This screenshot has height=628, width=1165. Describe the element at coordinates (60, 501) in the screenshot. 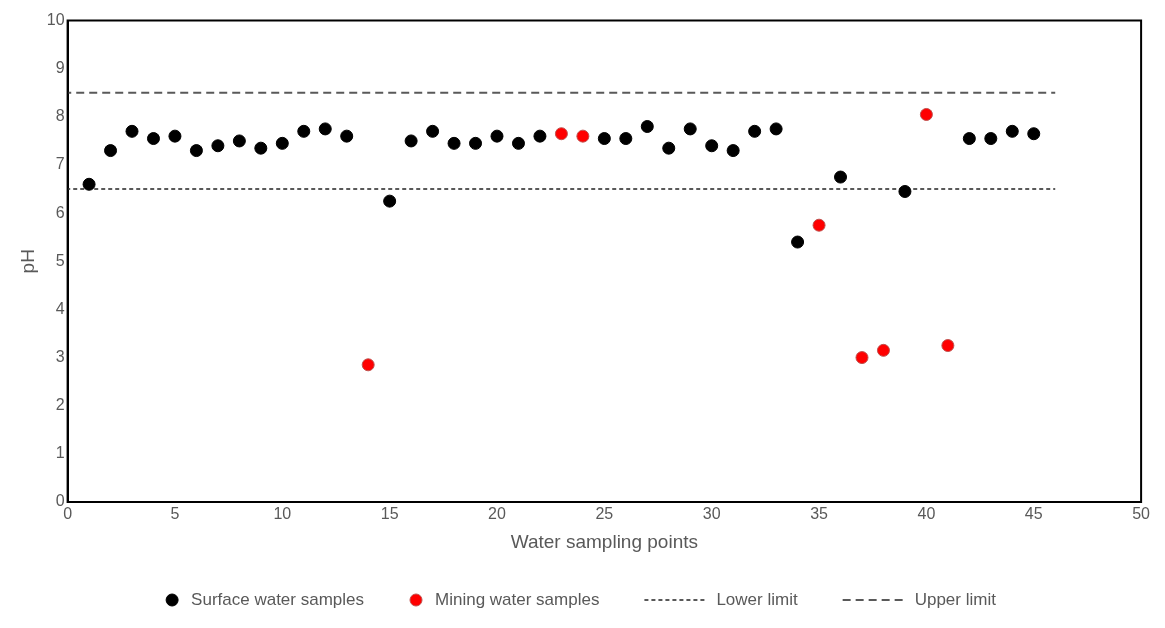

I see `y-tick-label: 0` at that location.